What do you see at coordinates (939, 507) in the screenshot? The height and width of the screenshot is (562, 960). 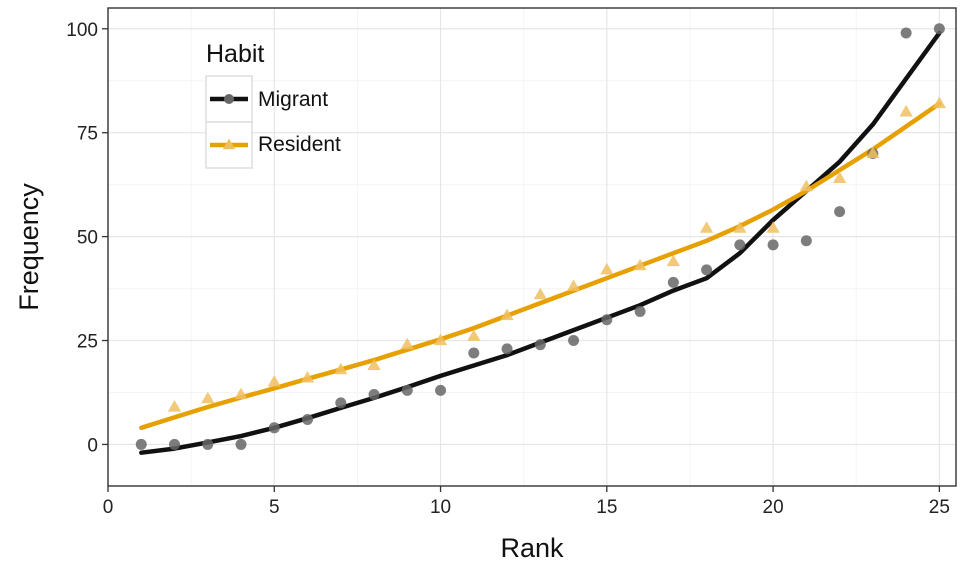 I see `x-tick-label: 25` at bounding box center [939, 507].